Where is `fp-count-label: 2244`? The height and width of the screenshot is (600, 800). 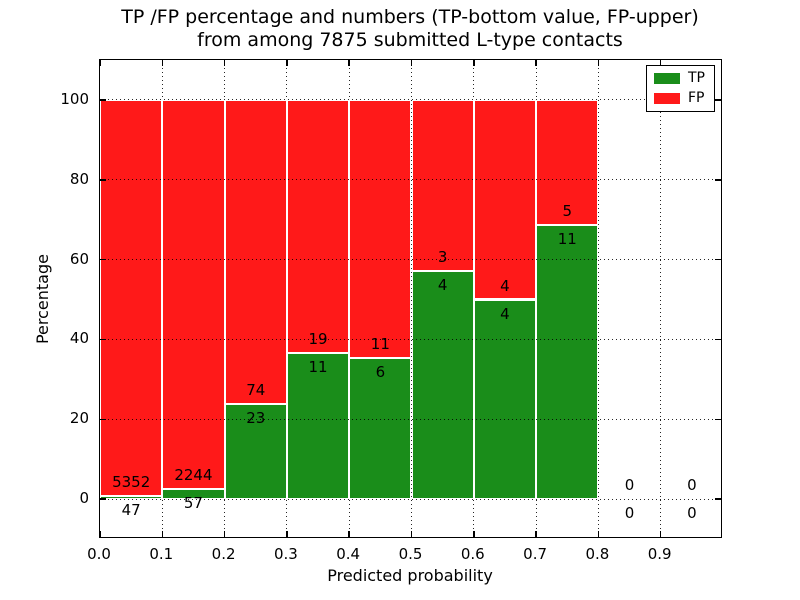 fp-count-label: 2244 is located at coordinates (193, 475).